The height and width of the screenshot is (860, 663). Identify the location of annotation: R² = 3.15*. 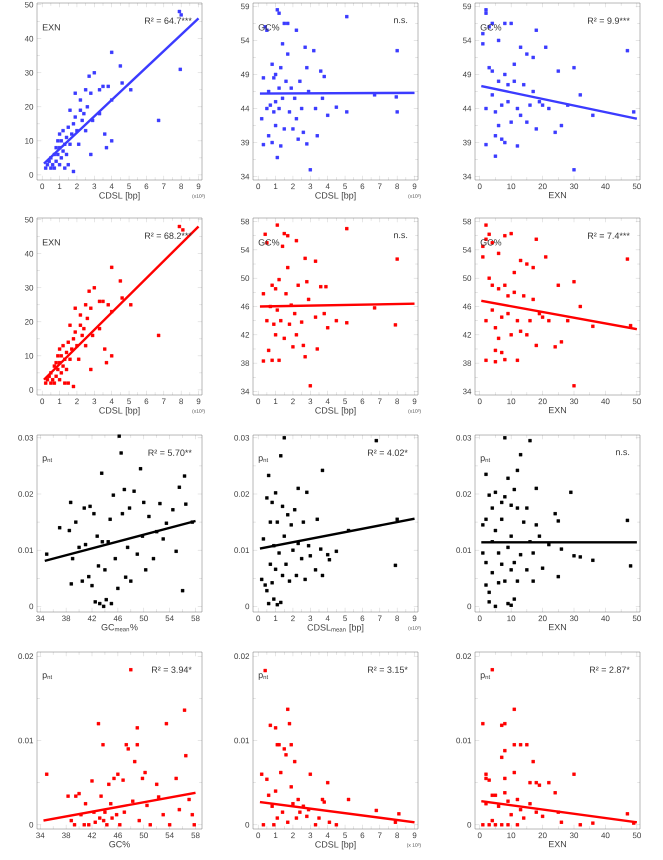
(388, 669).